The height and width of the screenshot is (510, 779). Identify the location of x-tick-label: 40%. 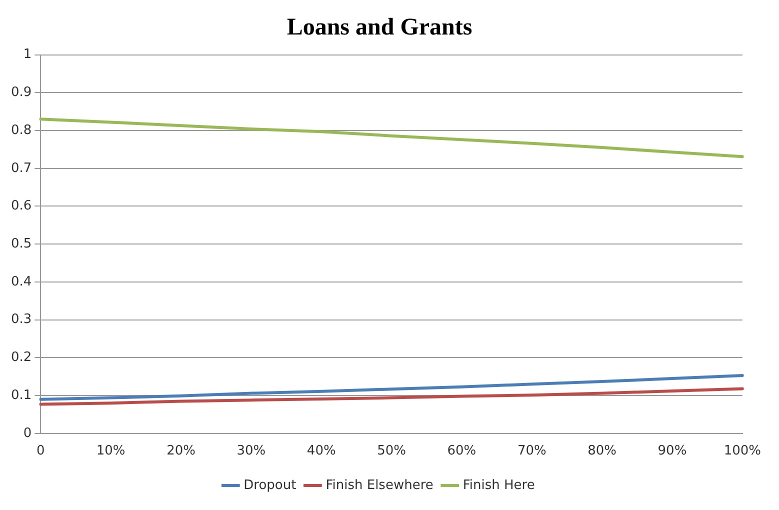
(321, 451).